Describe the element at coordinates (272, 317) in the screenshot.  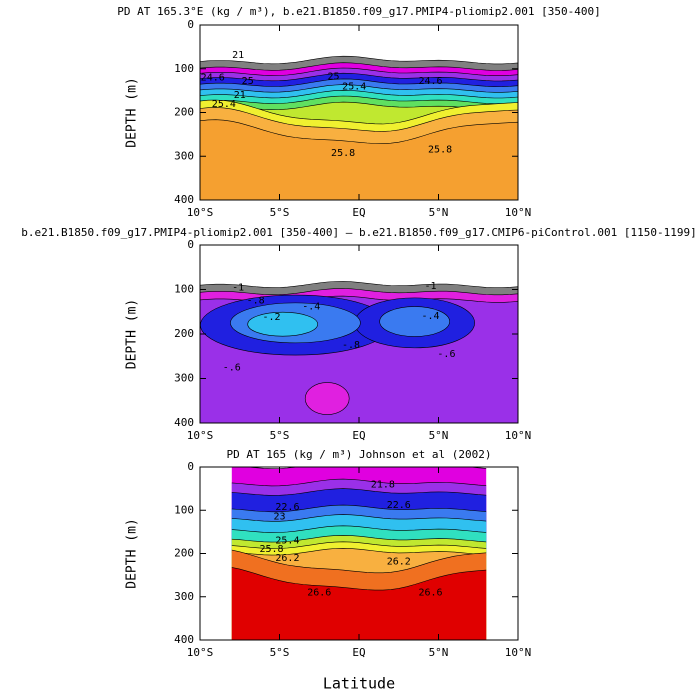
I see `contour-label: -.2` at that location.